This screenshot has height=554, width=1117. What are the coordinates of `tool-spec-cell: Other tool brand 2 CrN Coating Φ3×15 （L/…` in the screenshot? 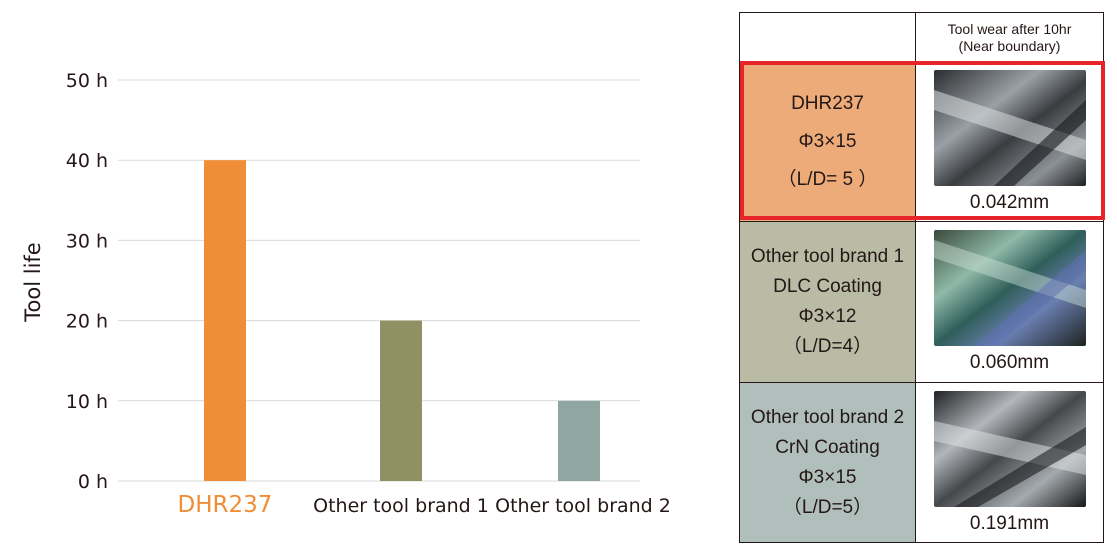 It's located at (828, 462).